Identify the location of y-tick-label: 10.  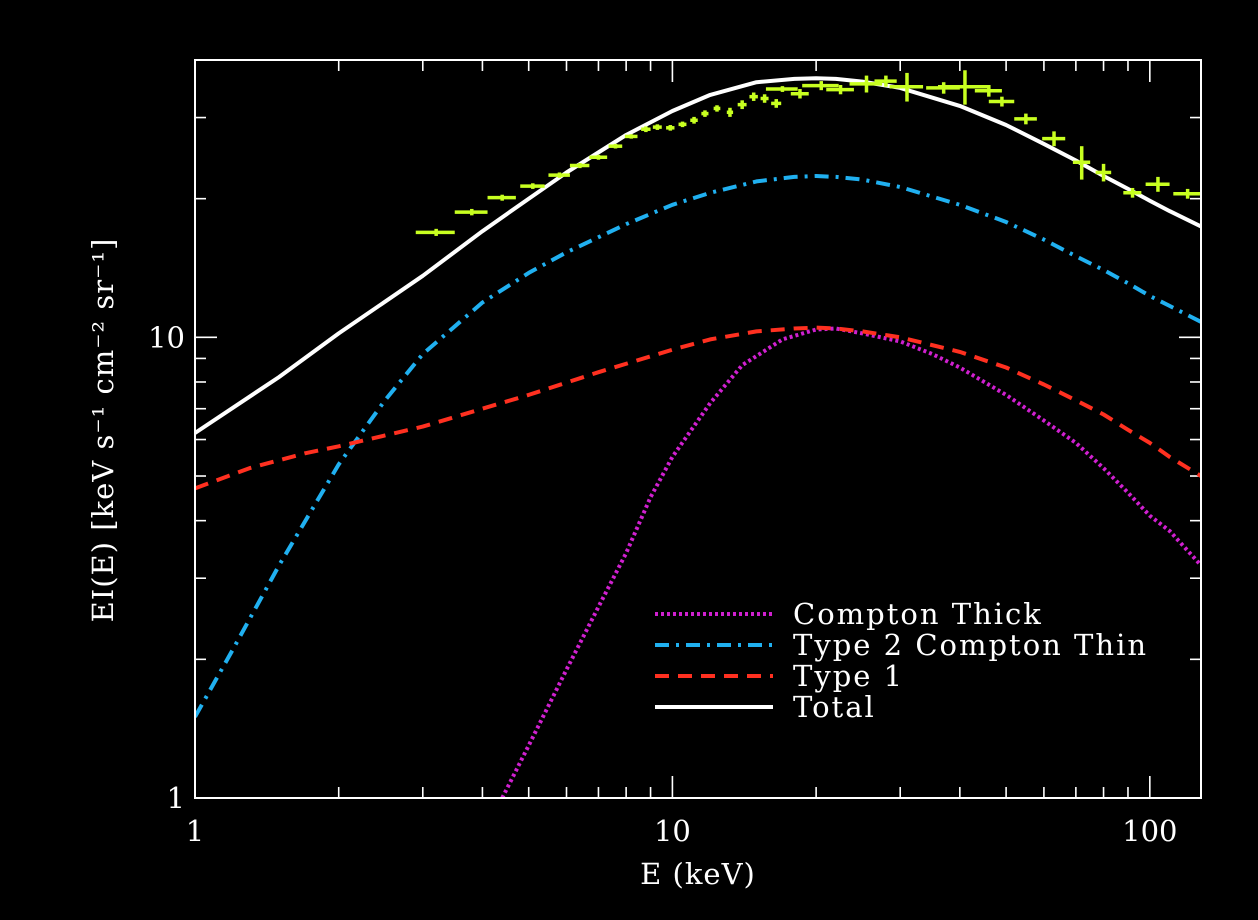
(166, 337).